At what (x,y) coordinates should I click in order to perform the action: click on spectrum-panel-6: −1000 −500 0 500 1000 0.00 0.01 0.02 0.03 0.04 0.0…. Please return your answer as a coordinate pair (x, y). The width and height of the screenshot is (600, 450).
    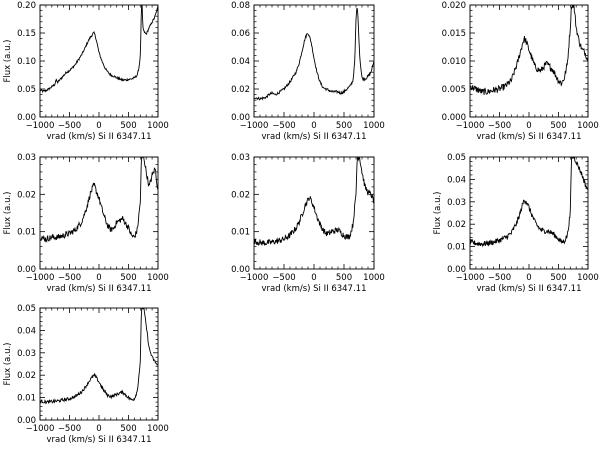
    Looking at the image, I should click on (516, 223).